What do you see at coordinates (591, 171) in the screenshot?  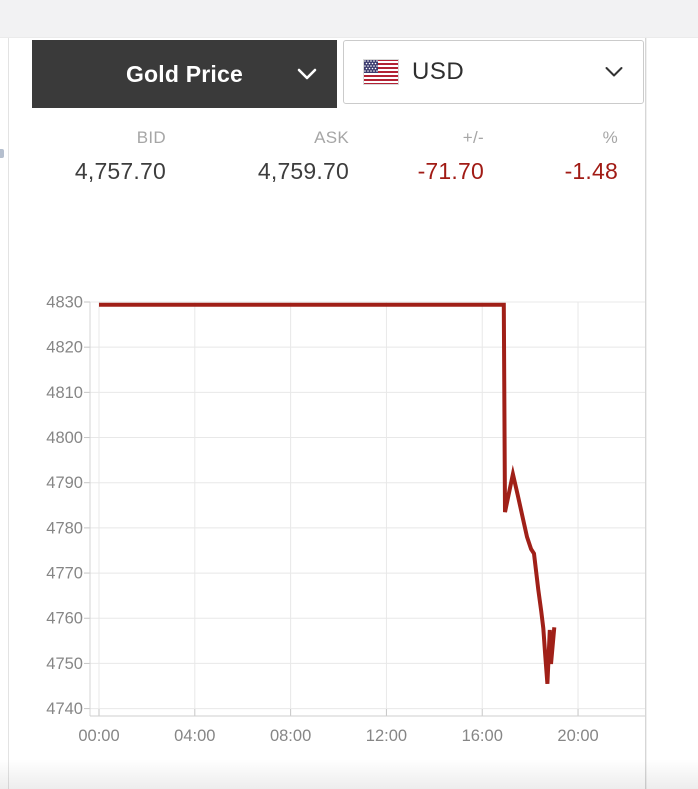 I see `quote-value-3: -1.48` at bounding box center [591, 171].